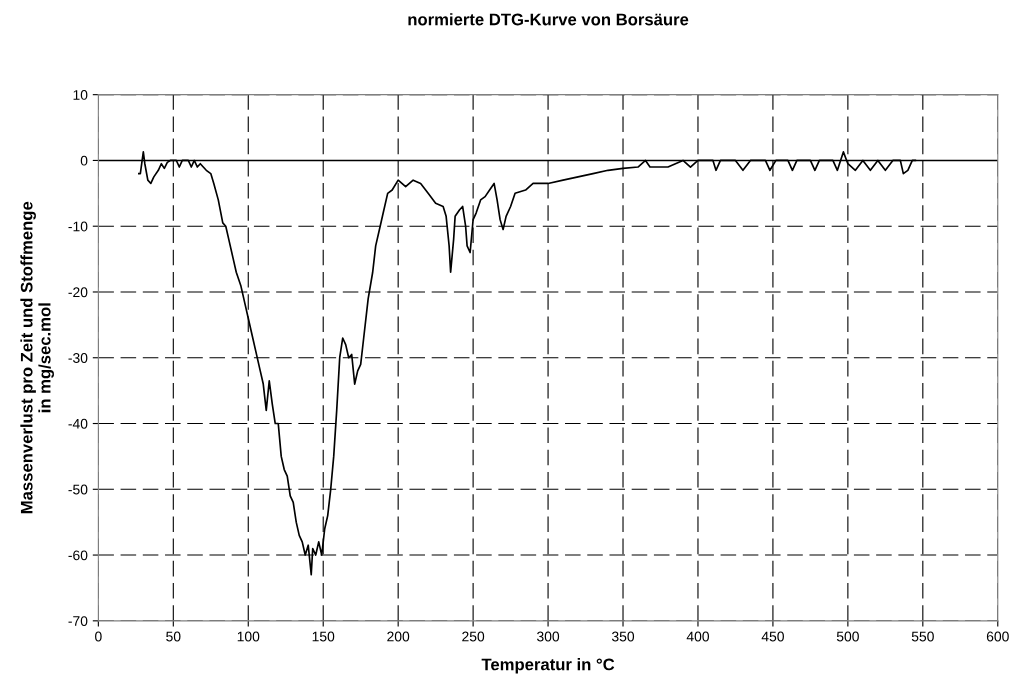 The width and height of the screenshot is (1014, 686). What do you see at coordinates (98, 636) in the screenshot?
I see `x-tick-label: 0` at bounding box center [98, 636].